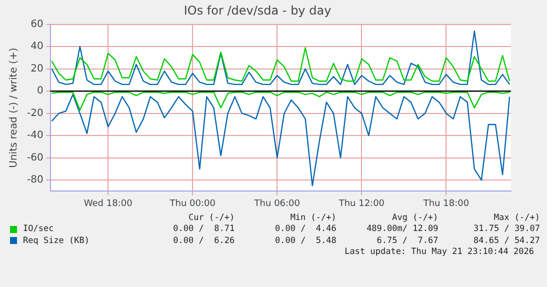  Describe the element at coordinates (305, 229) in the screenshot. I see `text: 0.00 / 4.46` at that location.